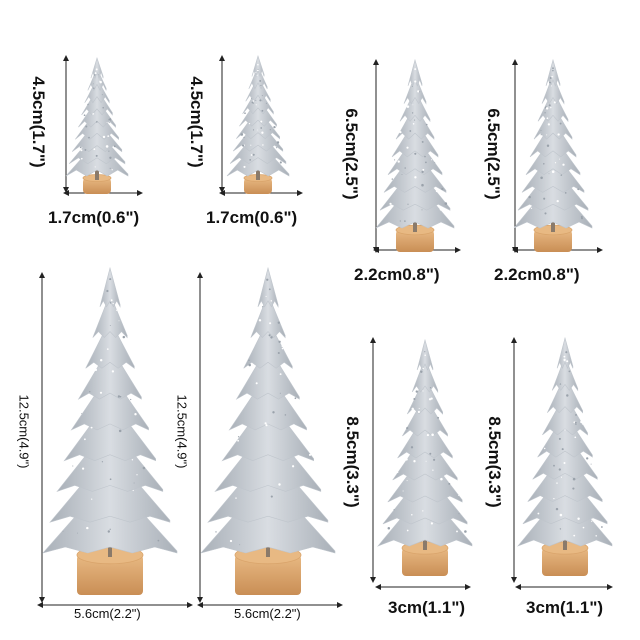  I want to click on height-label-8: 8.5cm(3.3"), so click(494, 462).